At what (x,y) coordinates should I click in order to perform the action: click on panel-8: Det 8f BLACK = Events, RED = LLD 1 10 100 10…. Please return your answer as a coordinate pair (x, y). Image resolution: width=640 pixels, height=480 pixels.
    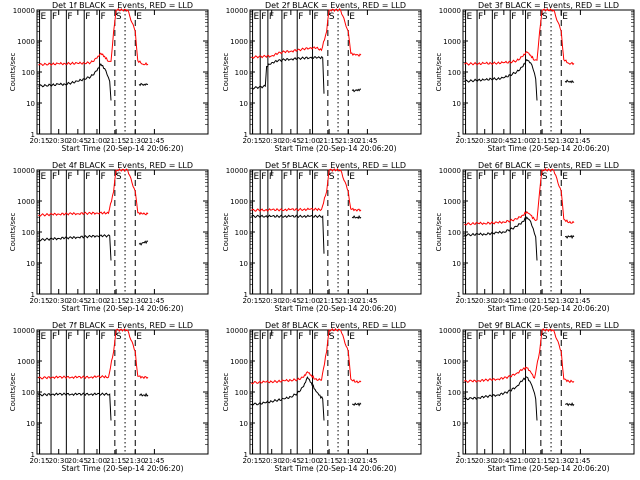
    Looking at the image, I should click on (322, 397).